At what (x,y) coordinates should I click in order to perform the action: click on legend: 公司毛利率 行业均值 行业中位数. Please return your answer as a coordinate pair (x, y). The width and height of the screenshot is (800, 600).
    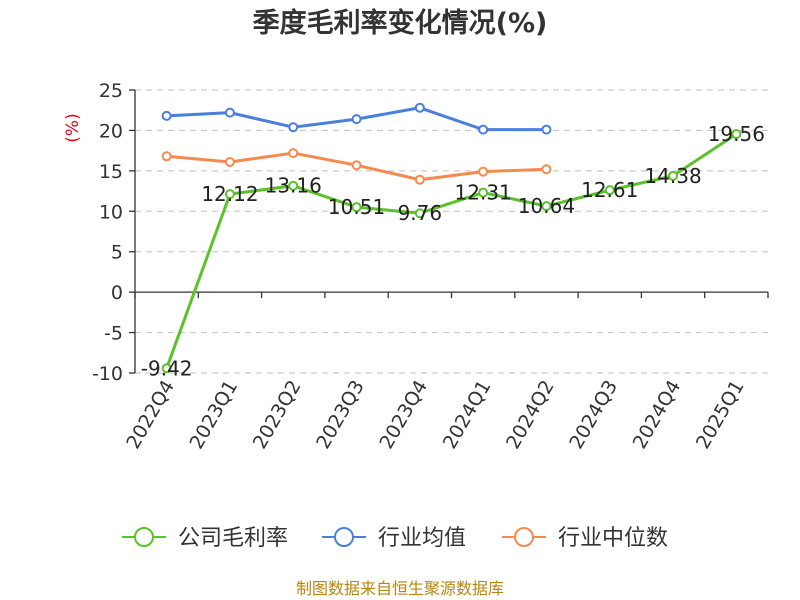
    Looking at the image, I should click on (395, 538).